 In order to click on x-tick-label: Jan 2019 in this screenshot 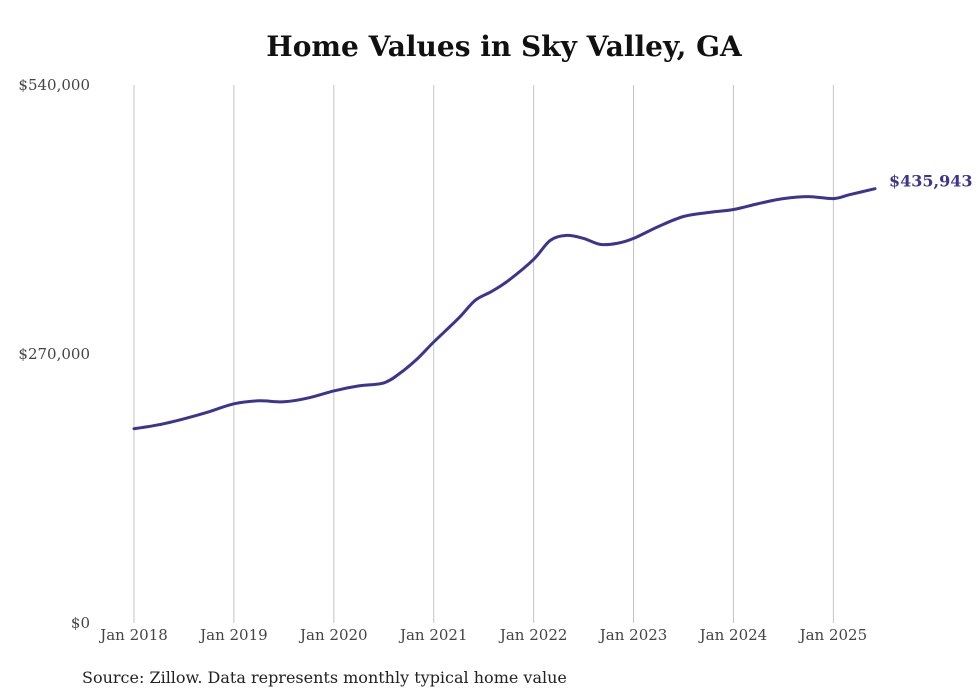, I will do `click(233, 635)`.